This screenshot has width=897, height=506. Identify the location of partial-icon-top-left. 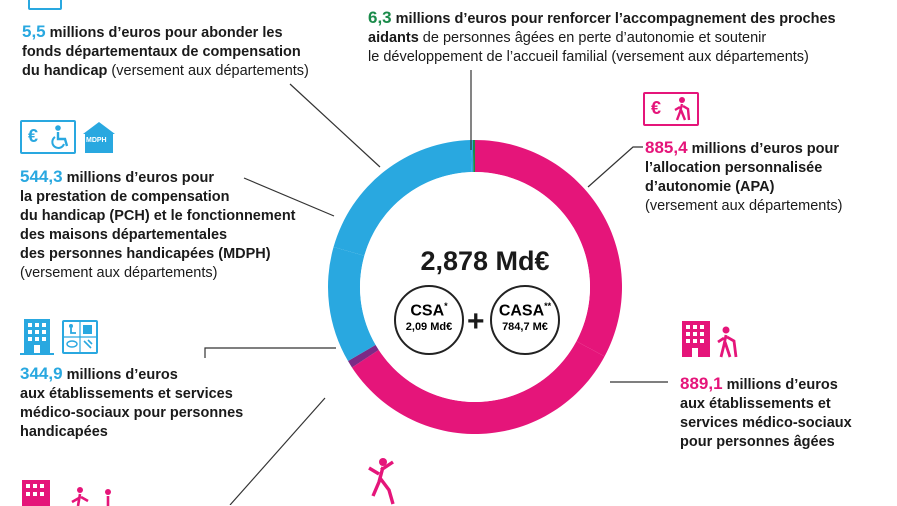
(45, 5).